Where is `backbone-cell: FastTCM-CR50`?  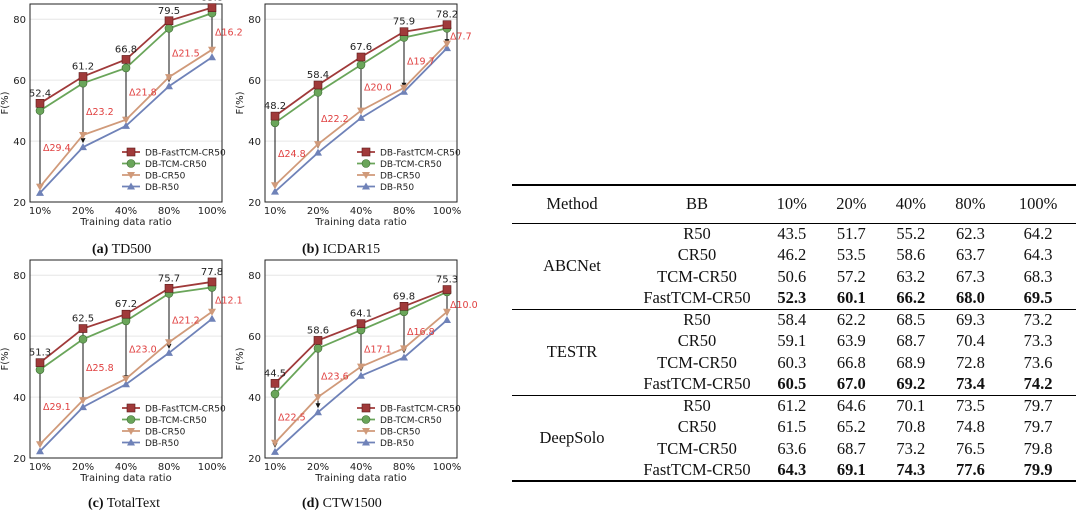 backbone-cell: FastTCM-CR50 is located at coordinates (697, 297).